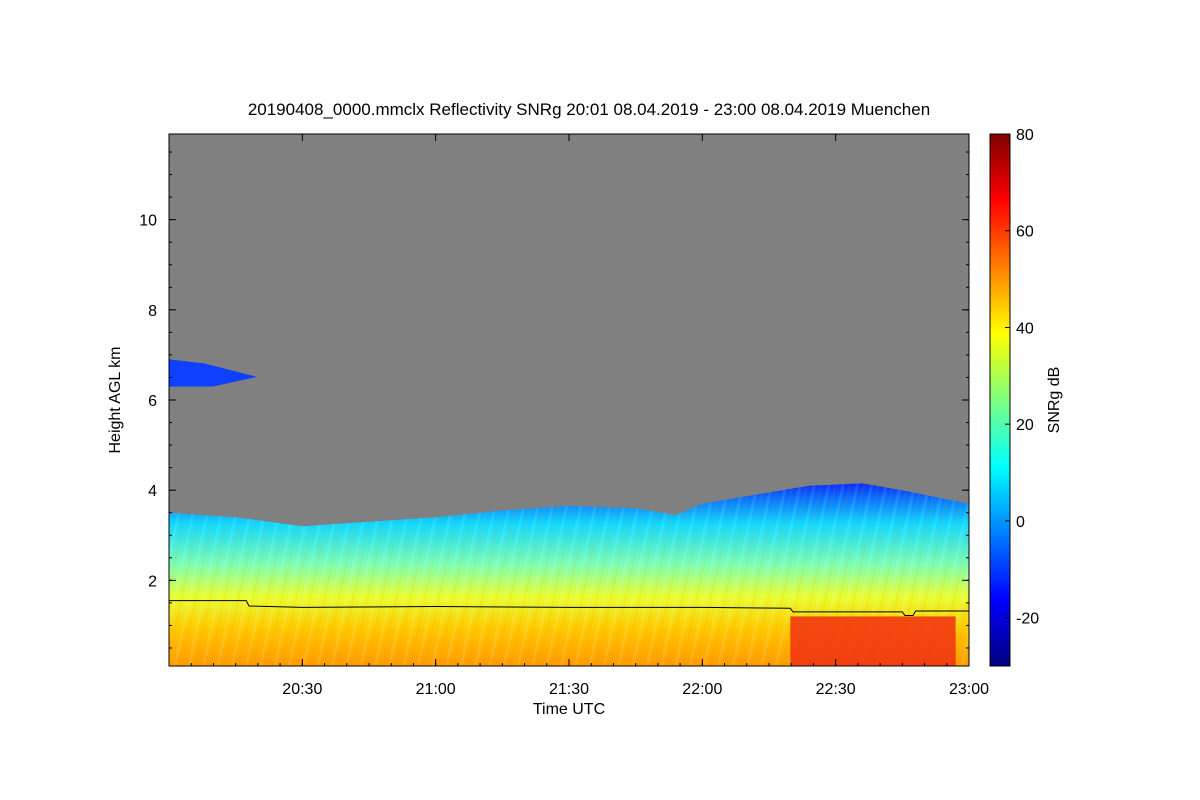  I want to click on colorbar-tick-label: 80, so click(1025, 135).